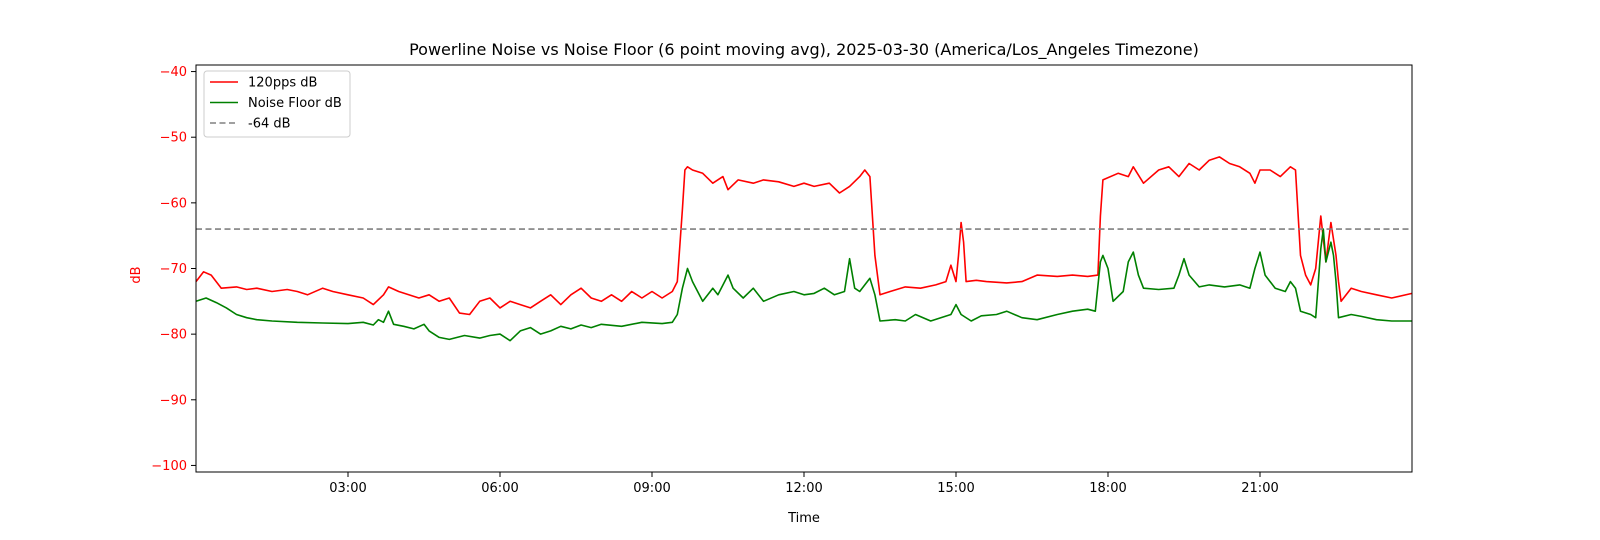  I want to click on legend-label: 120pps dB, so click(282, 83).